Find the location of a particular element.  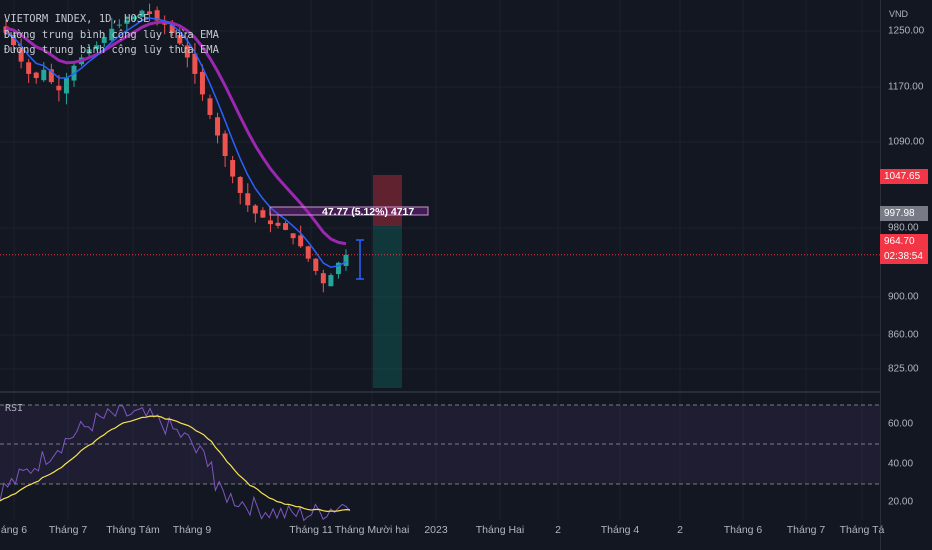

rsi-tick: 40.00 is located at coordinates (901, 464).